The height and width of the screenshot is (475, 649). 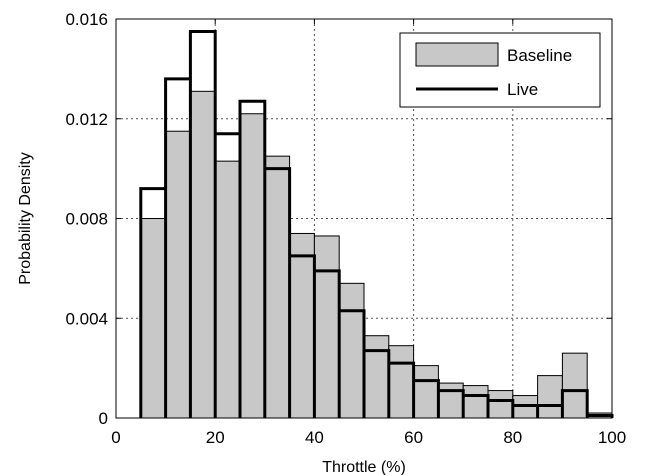 What do you see at coordinates (86, 19) in the screenshot?
I see `y-tick-label: 0.016` at bounding box center [86, 19].